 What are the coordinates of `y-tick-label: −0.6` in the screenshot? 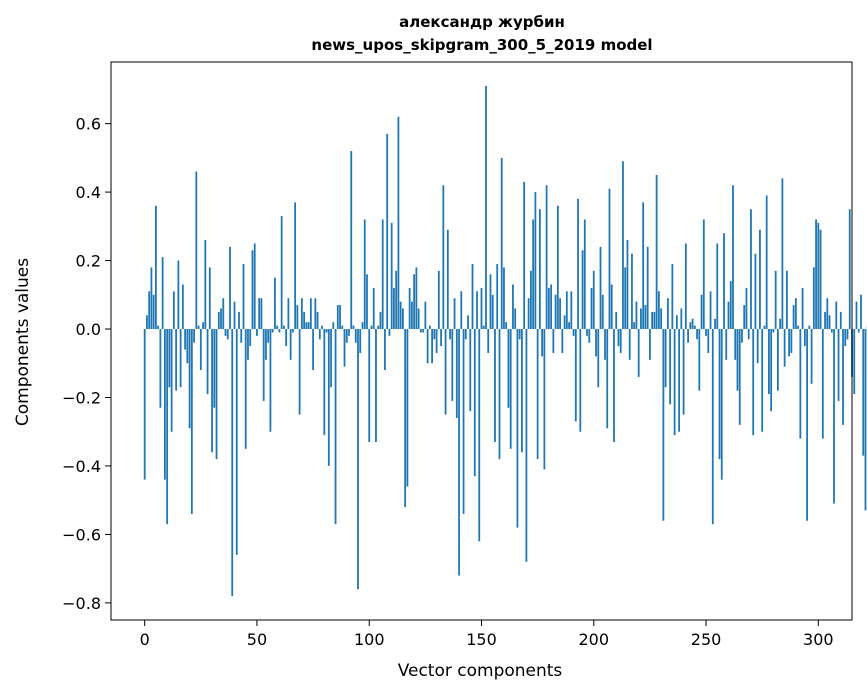 It's located at (81, 534).